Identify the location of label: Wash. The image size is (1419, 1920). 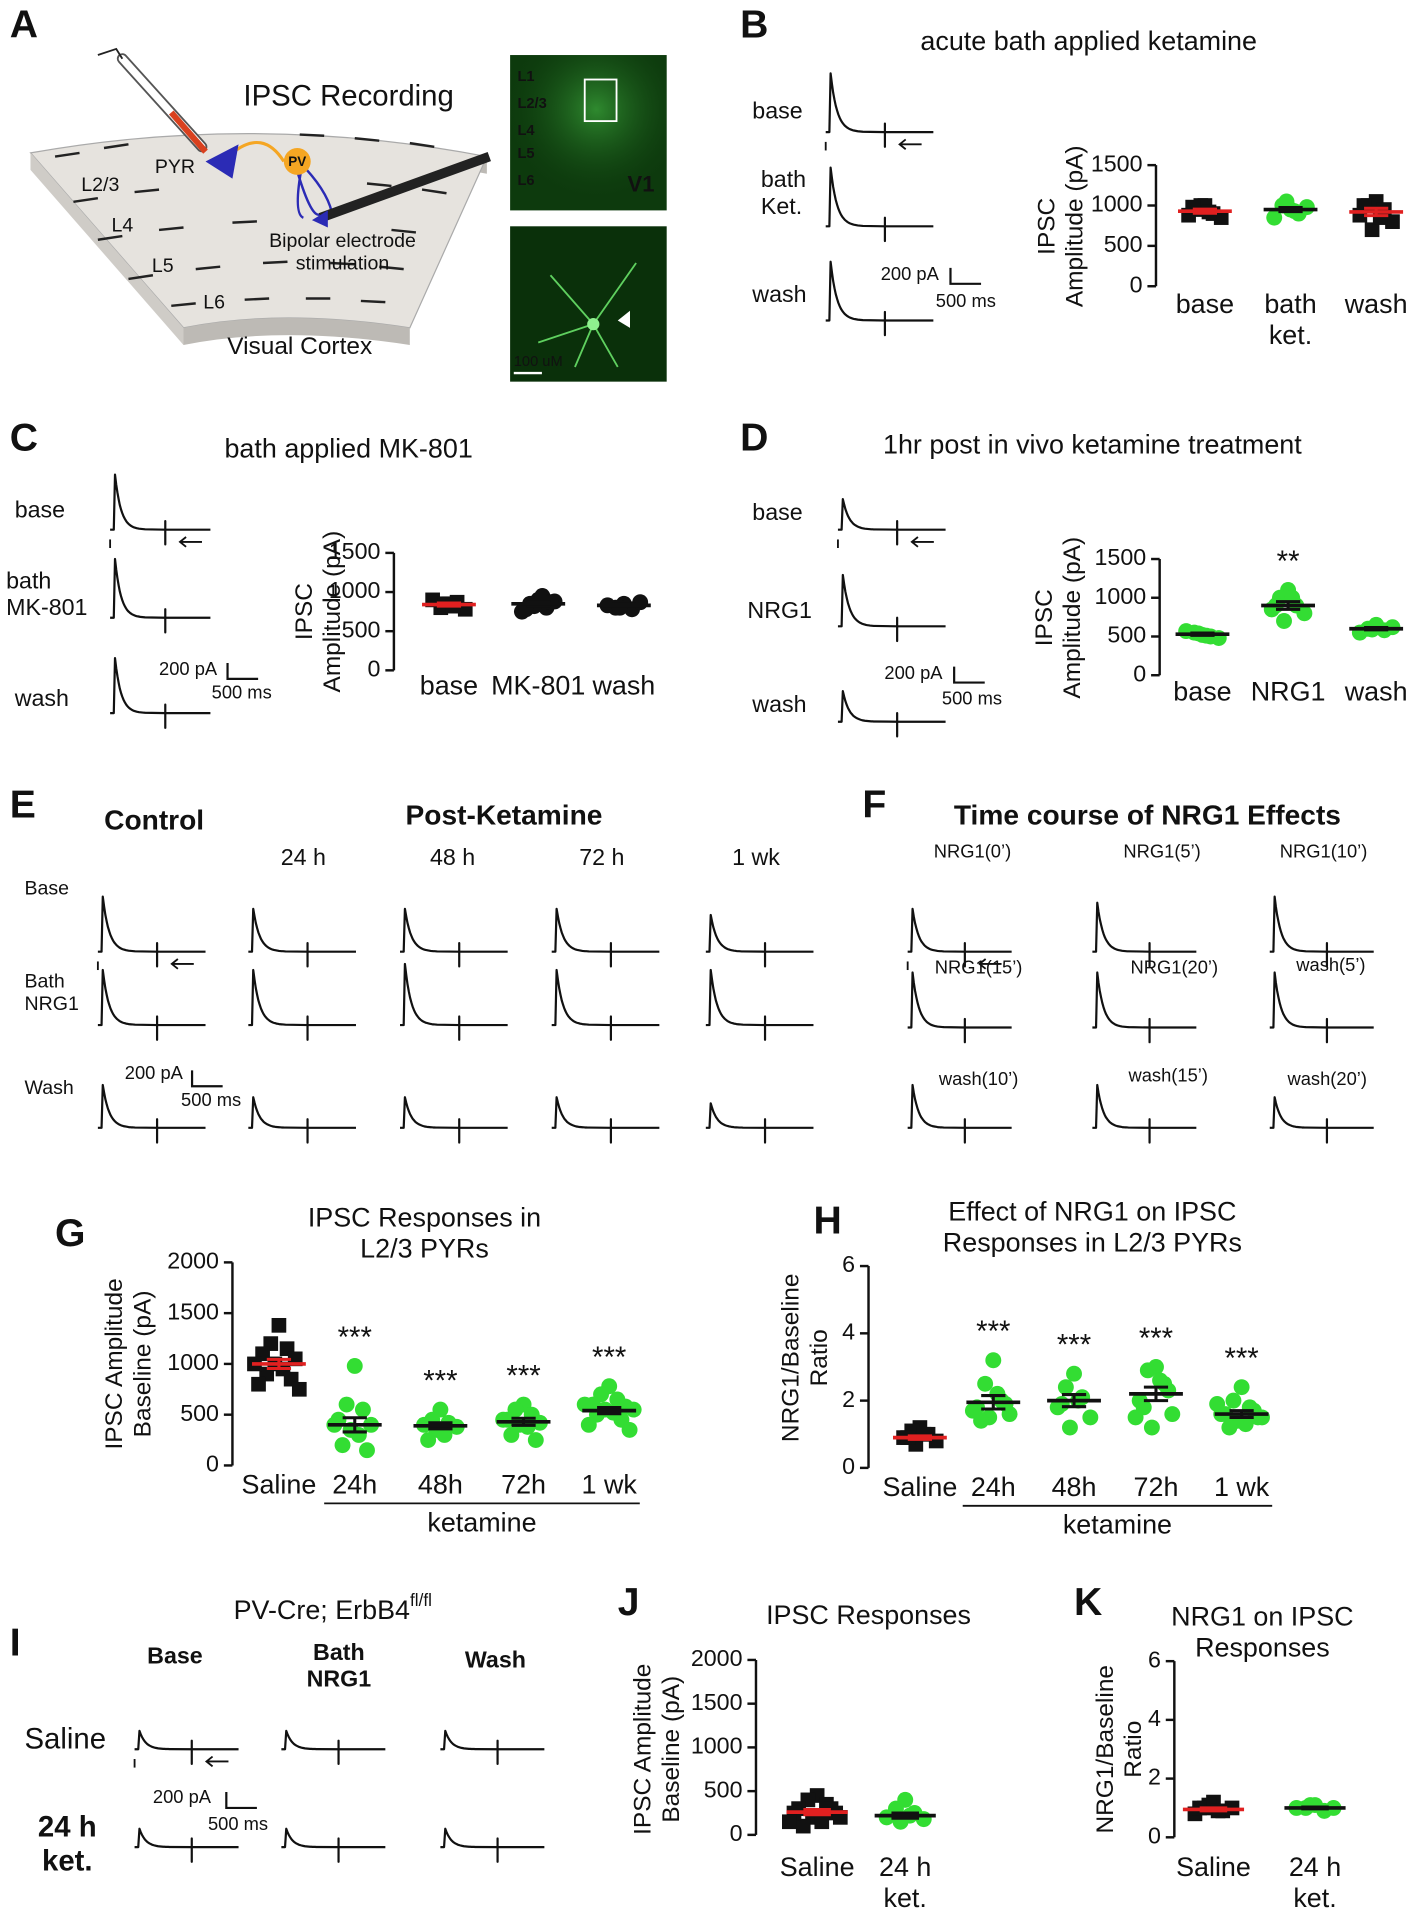
(48, 1088).